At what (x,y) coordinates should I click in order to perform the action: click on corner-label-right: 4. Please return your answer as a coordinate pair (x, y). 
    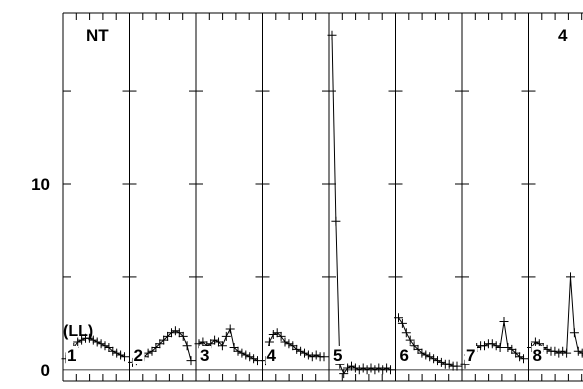
    Looking at the image, I should click on (563, 35).